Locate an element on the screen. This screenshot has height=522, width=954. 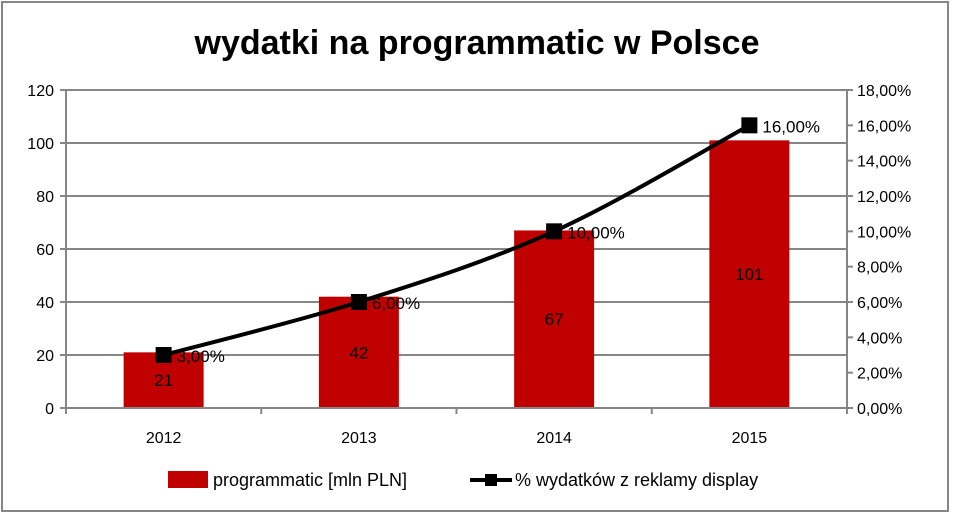
line-value-label: 16,00% is located at coordinates (791, 126).